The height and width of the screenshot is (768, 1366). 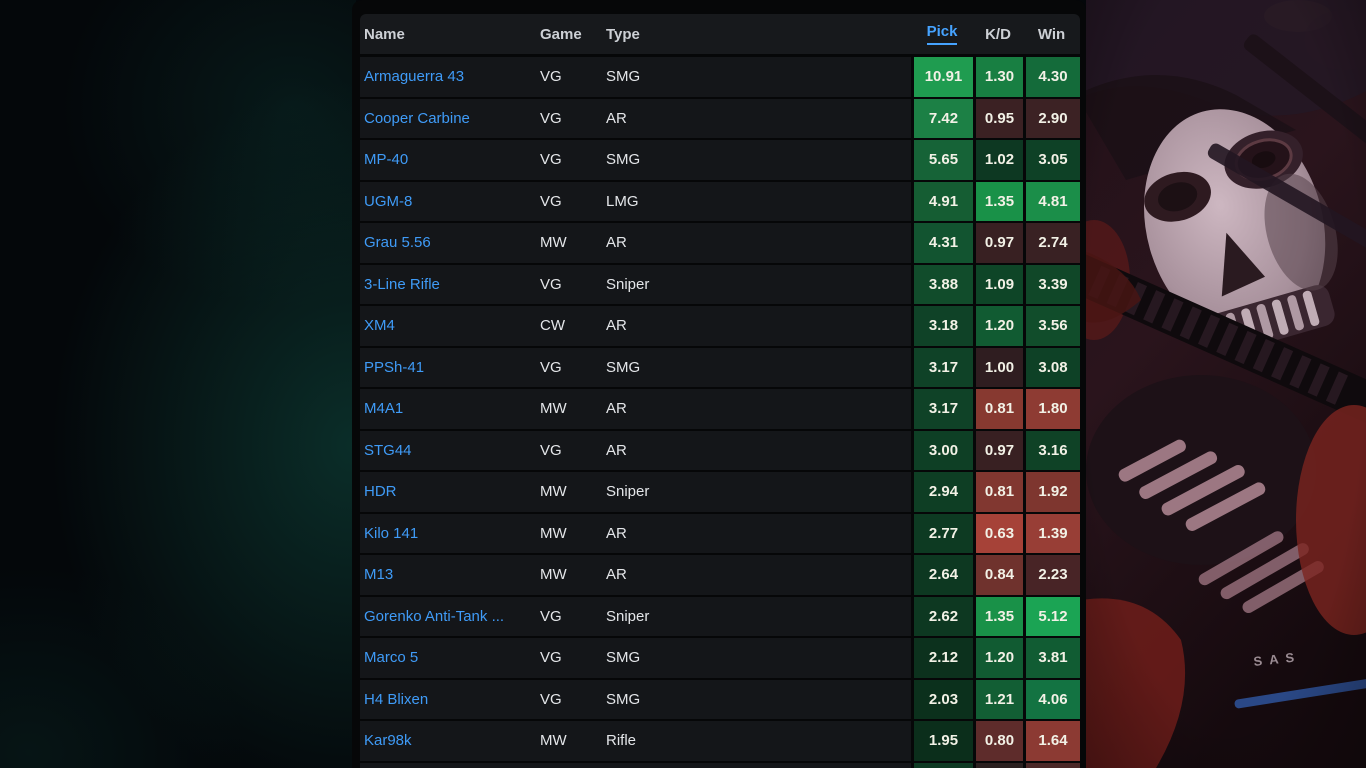 I want to click on weapon-name-link: Cooper Carbine, so click(x=417, y=118).